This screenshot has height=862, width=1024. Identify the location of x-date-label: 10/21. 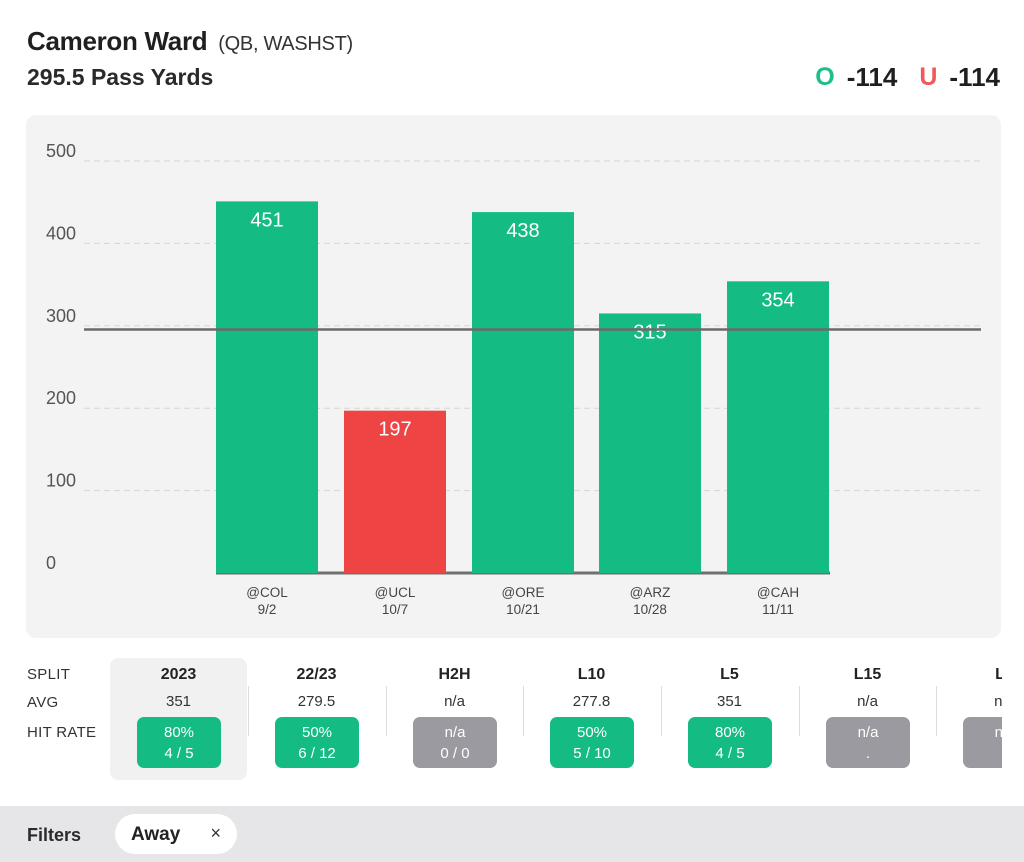
(523, 609).